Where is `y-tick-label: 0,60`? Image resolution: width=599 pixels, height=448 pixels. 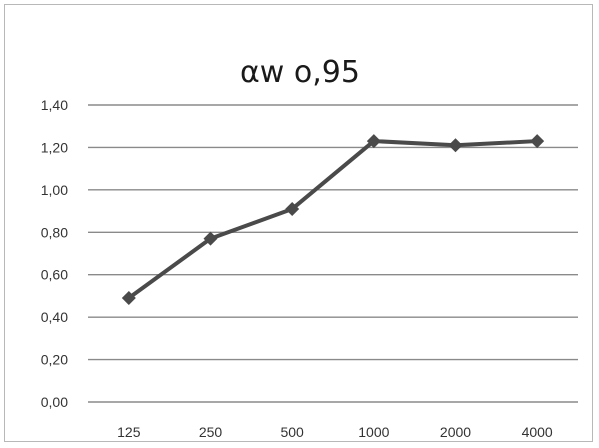 y-tick-label: 0,60 is located at coordinates (54, 275).